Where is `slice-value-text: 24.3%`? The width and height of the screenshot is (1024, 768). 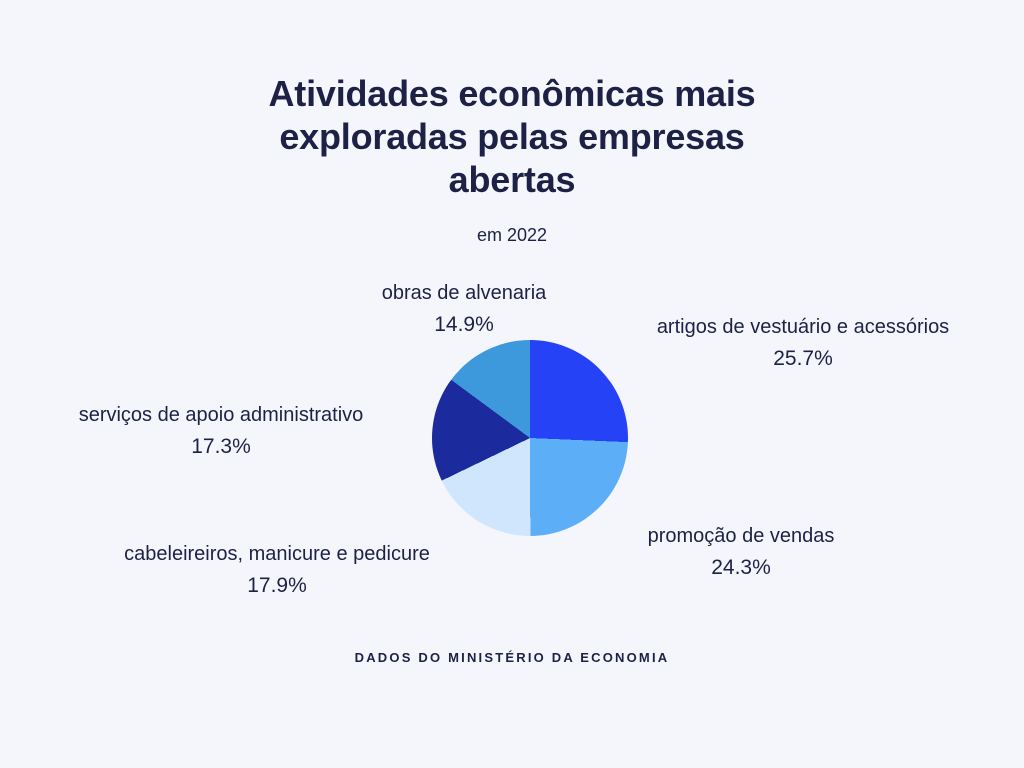
slice-value-text: 24.3% is located at coordinates (741, 567).